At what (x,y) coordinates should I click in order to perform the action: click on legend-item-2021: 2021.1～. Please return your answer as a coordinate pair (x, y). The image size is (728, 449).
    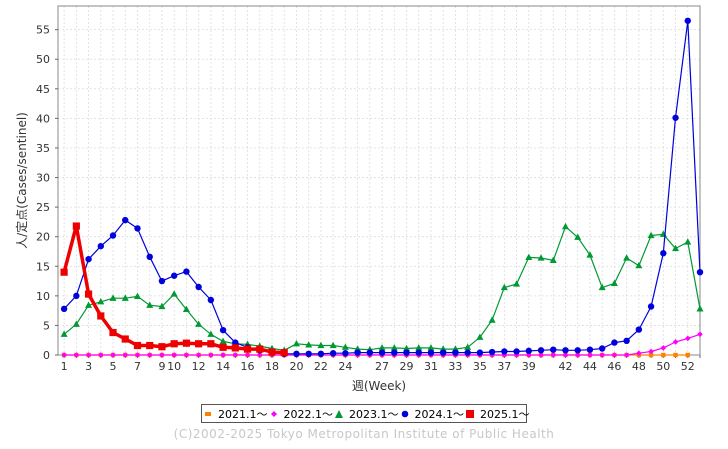
    Looking at the image, I should click on (235, 414).